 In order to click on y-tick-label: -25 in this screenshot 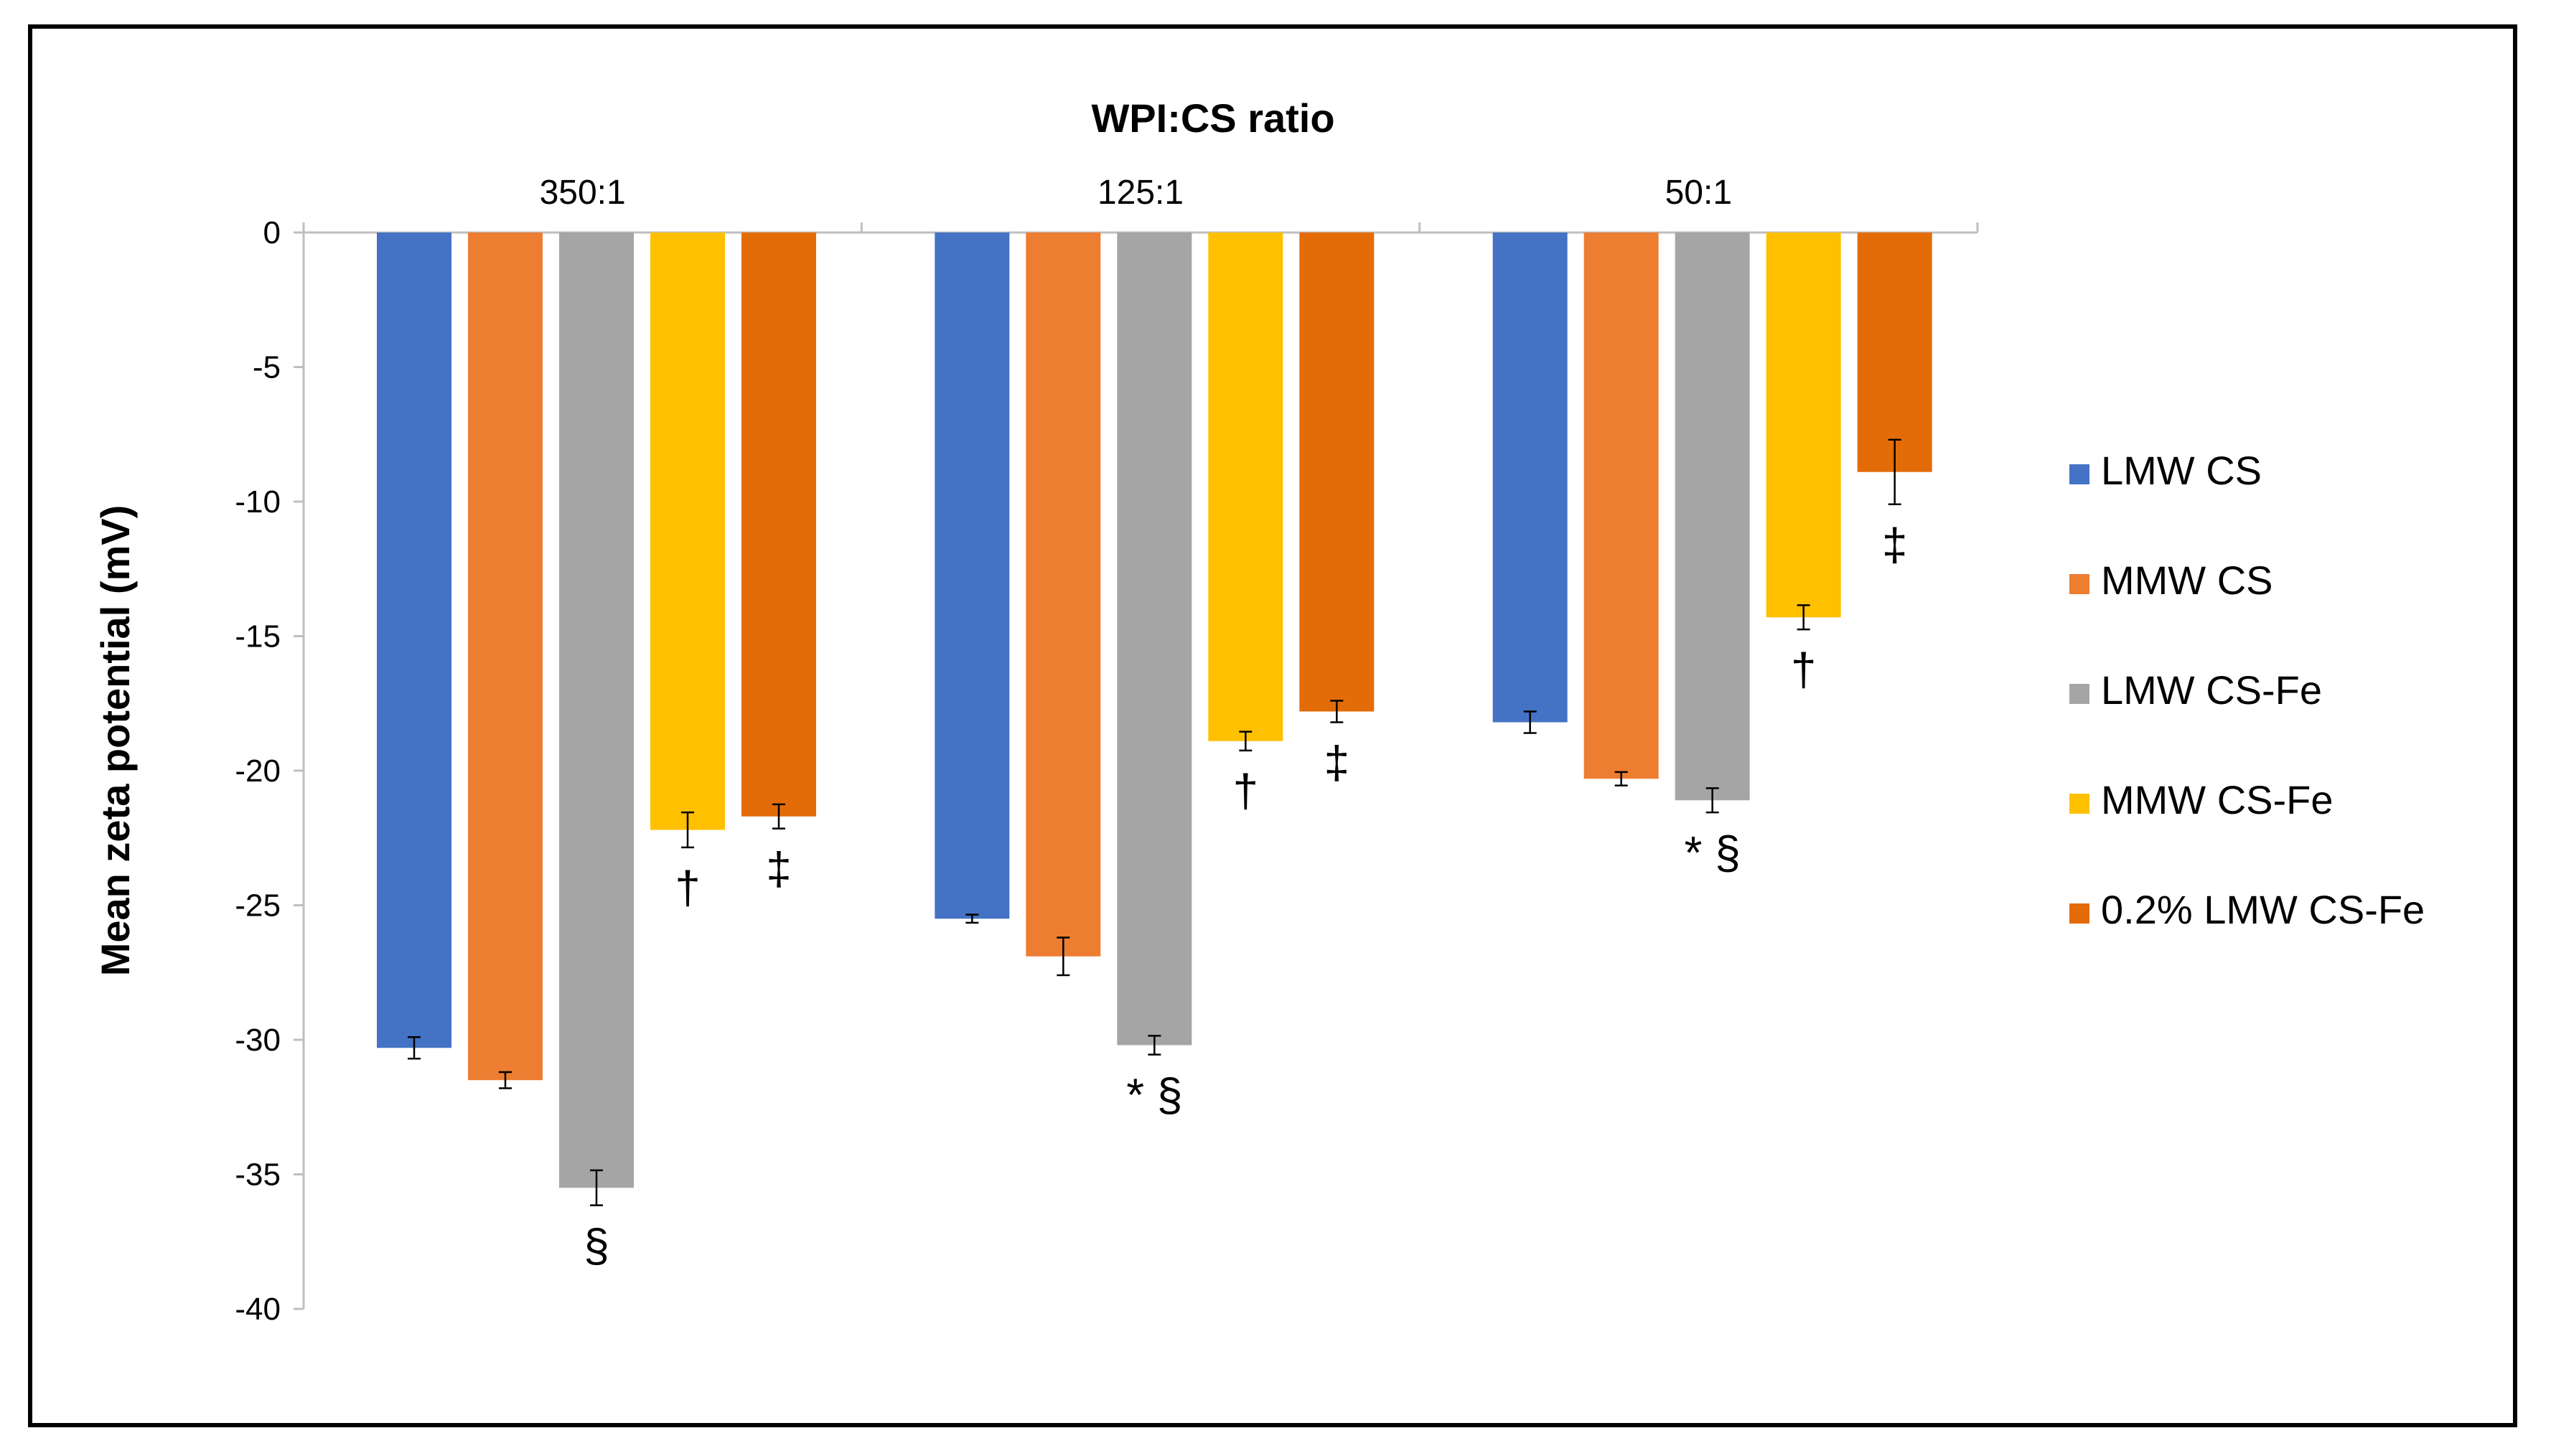, I will do `click(258, 906)`.